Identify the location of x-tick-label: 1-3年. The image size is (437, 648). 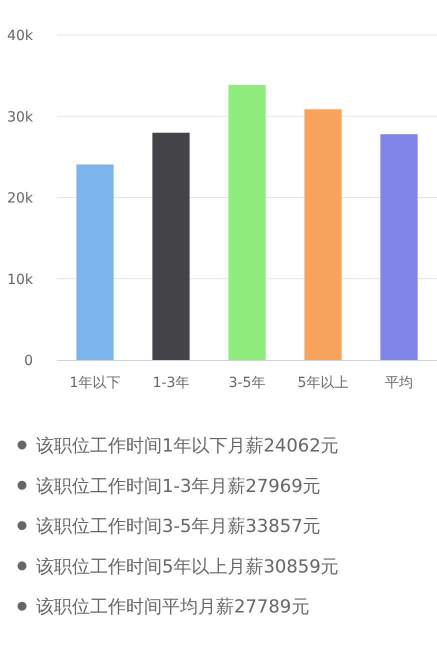
(171, 383).